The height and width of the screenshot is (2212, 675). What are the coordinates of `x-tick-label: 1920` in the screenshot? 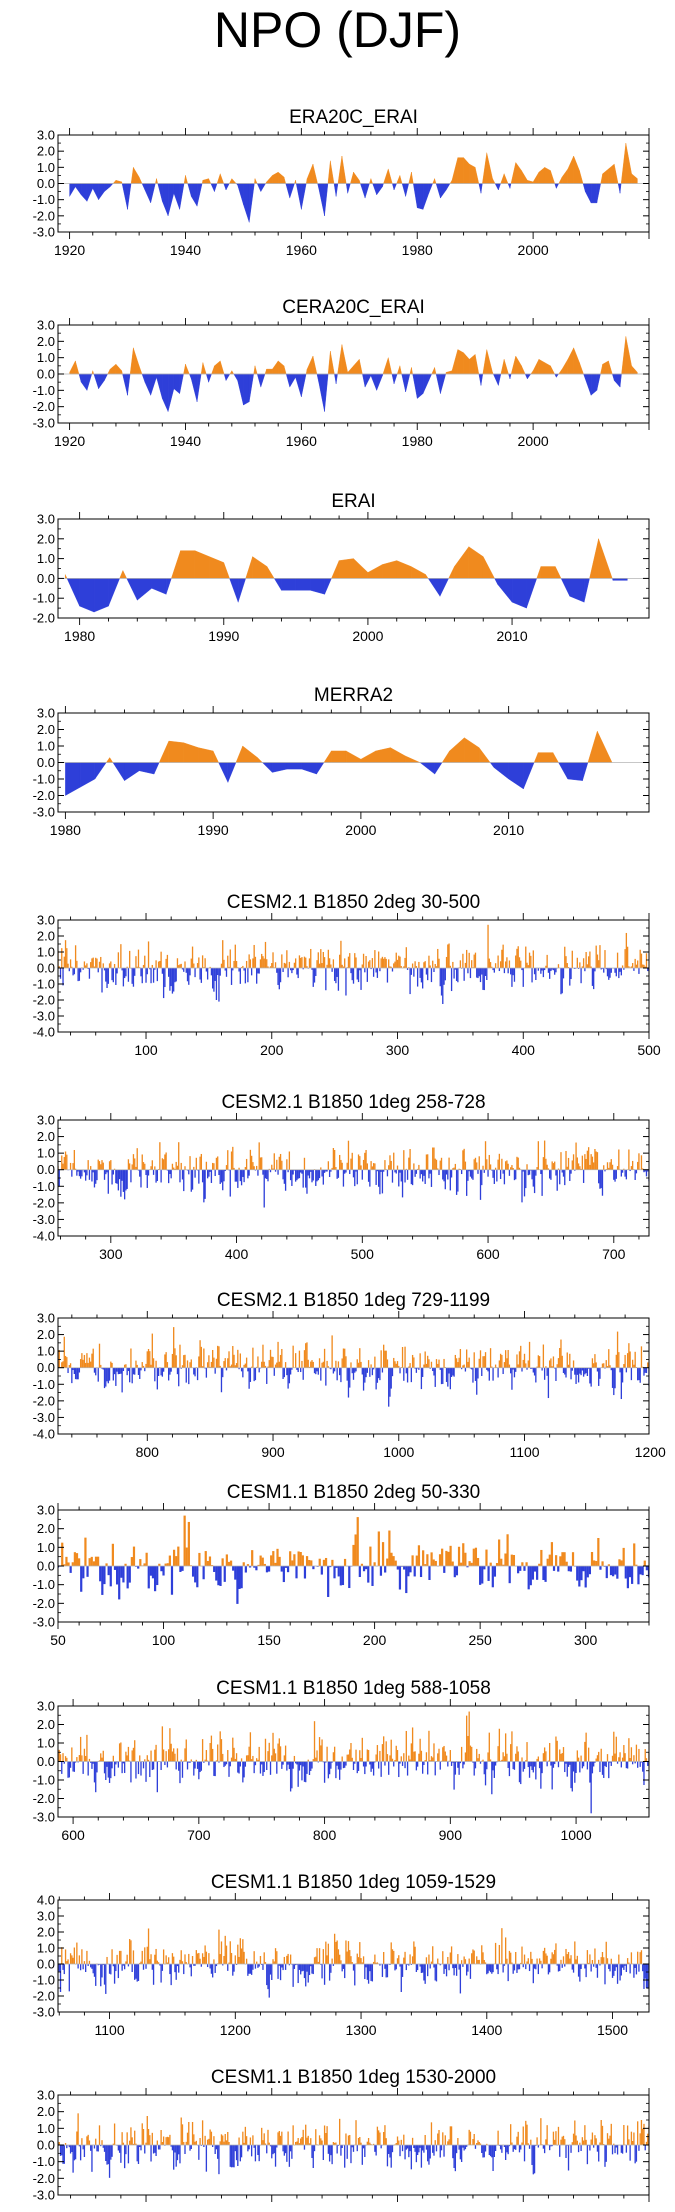 It's located at (69, 250).